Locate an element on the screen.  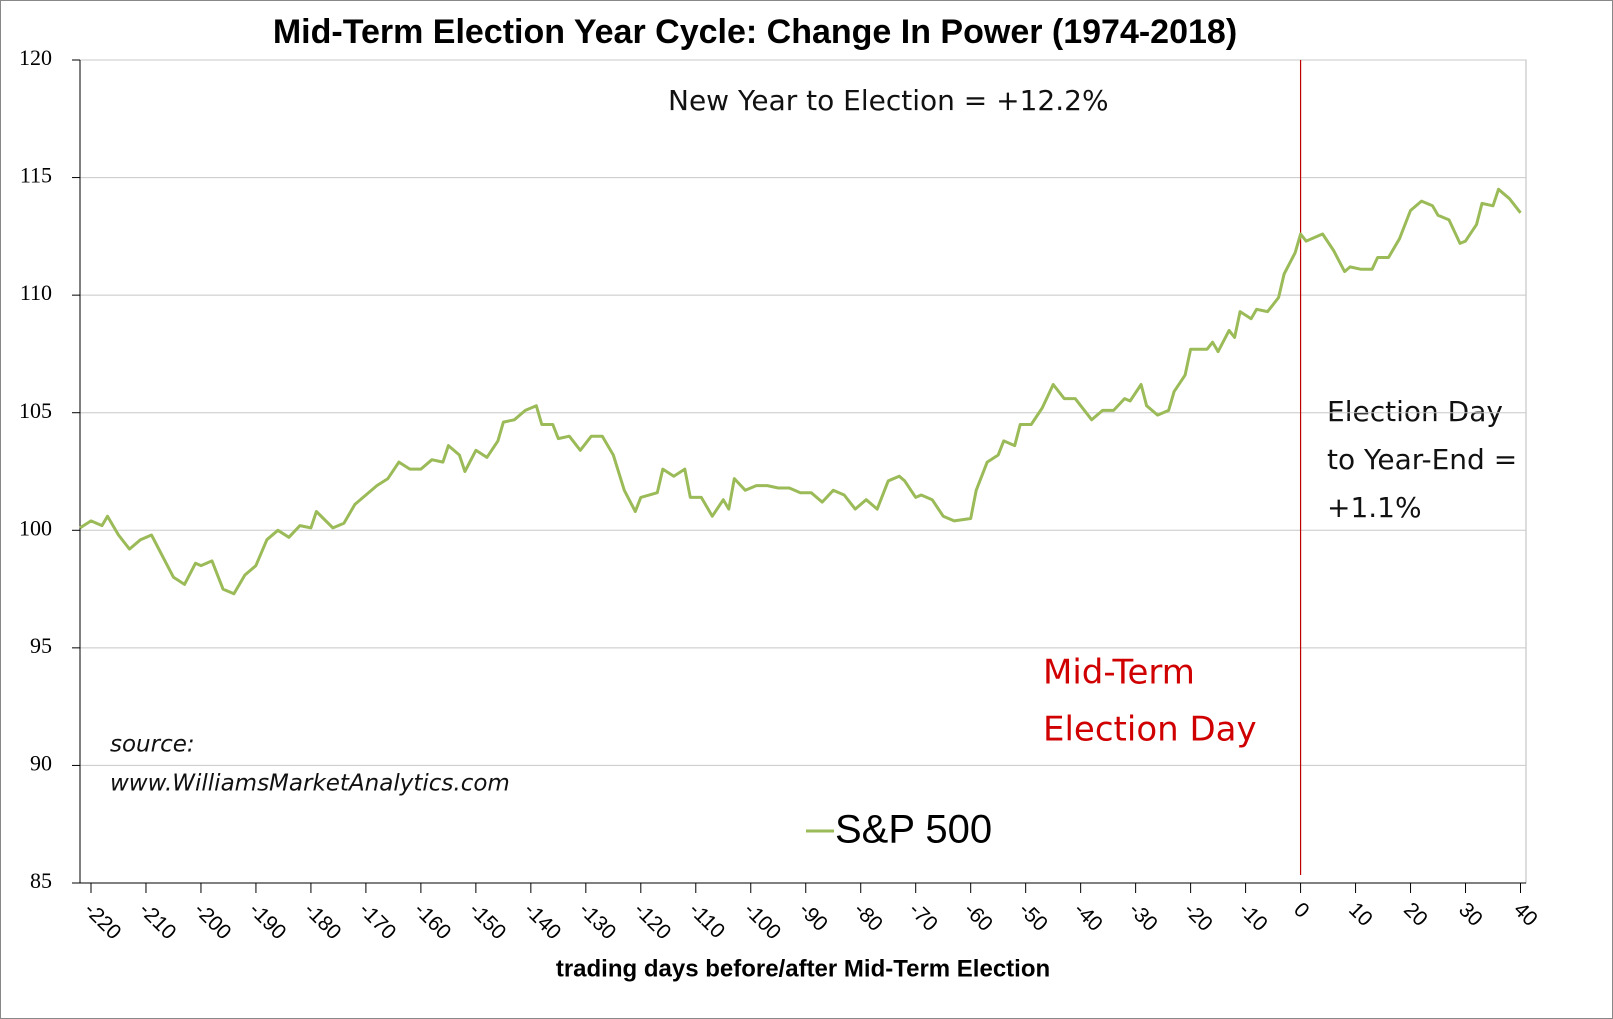
y-tick-label: 90 is located at coordinates (41, 762).